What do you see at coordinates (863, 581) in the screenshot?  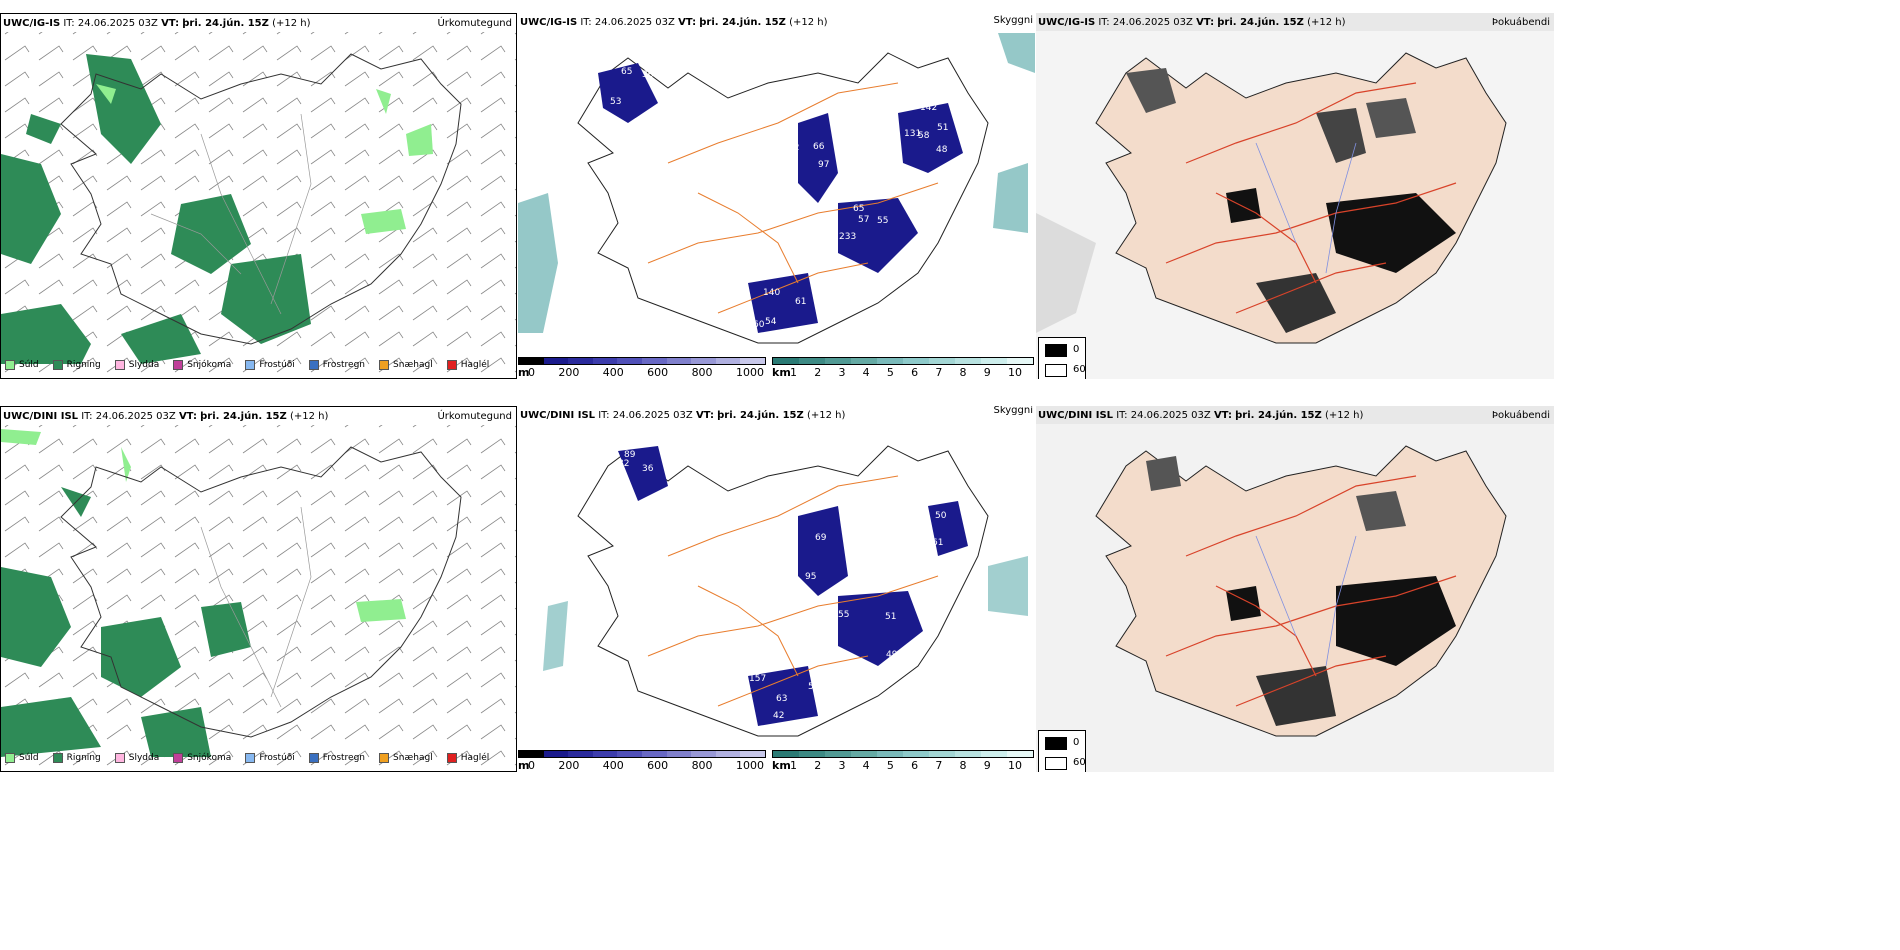 I see `cloud-label: 70` at bounding box center [863, 581].